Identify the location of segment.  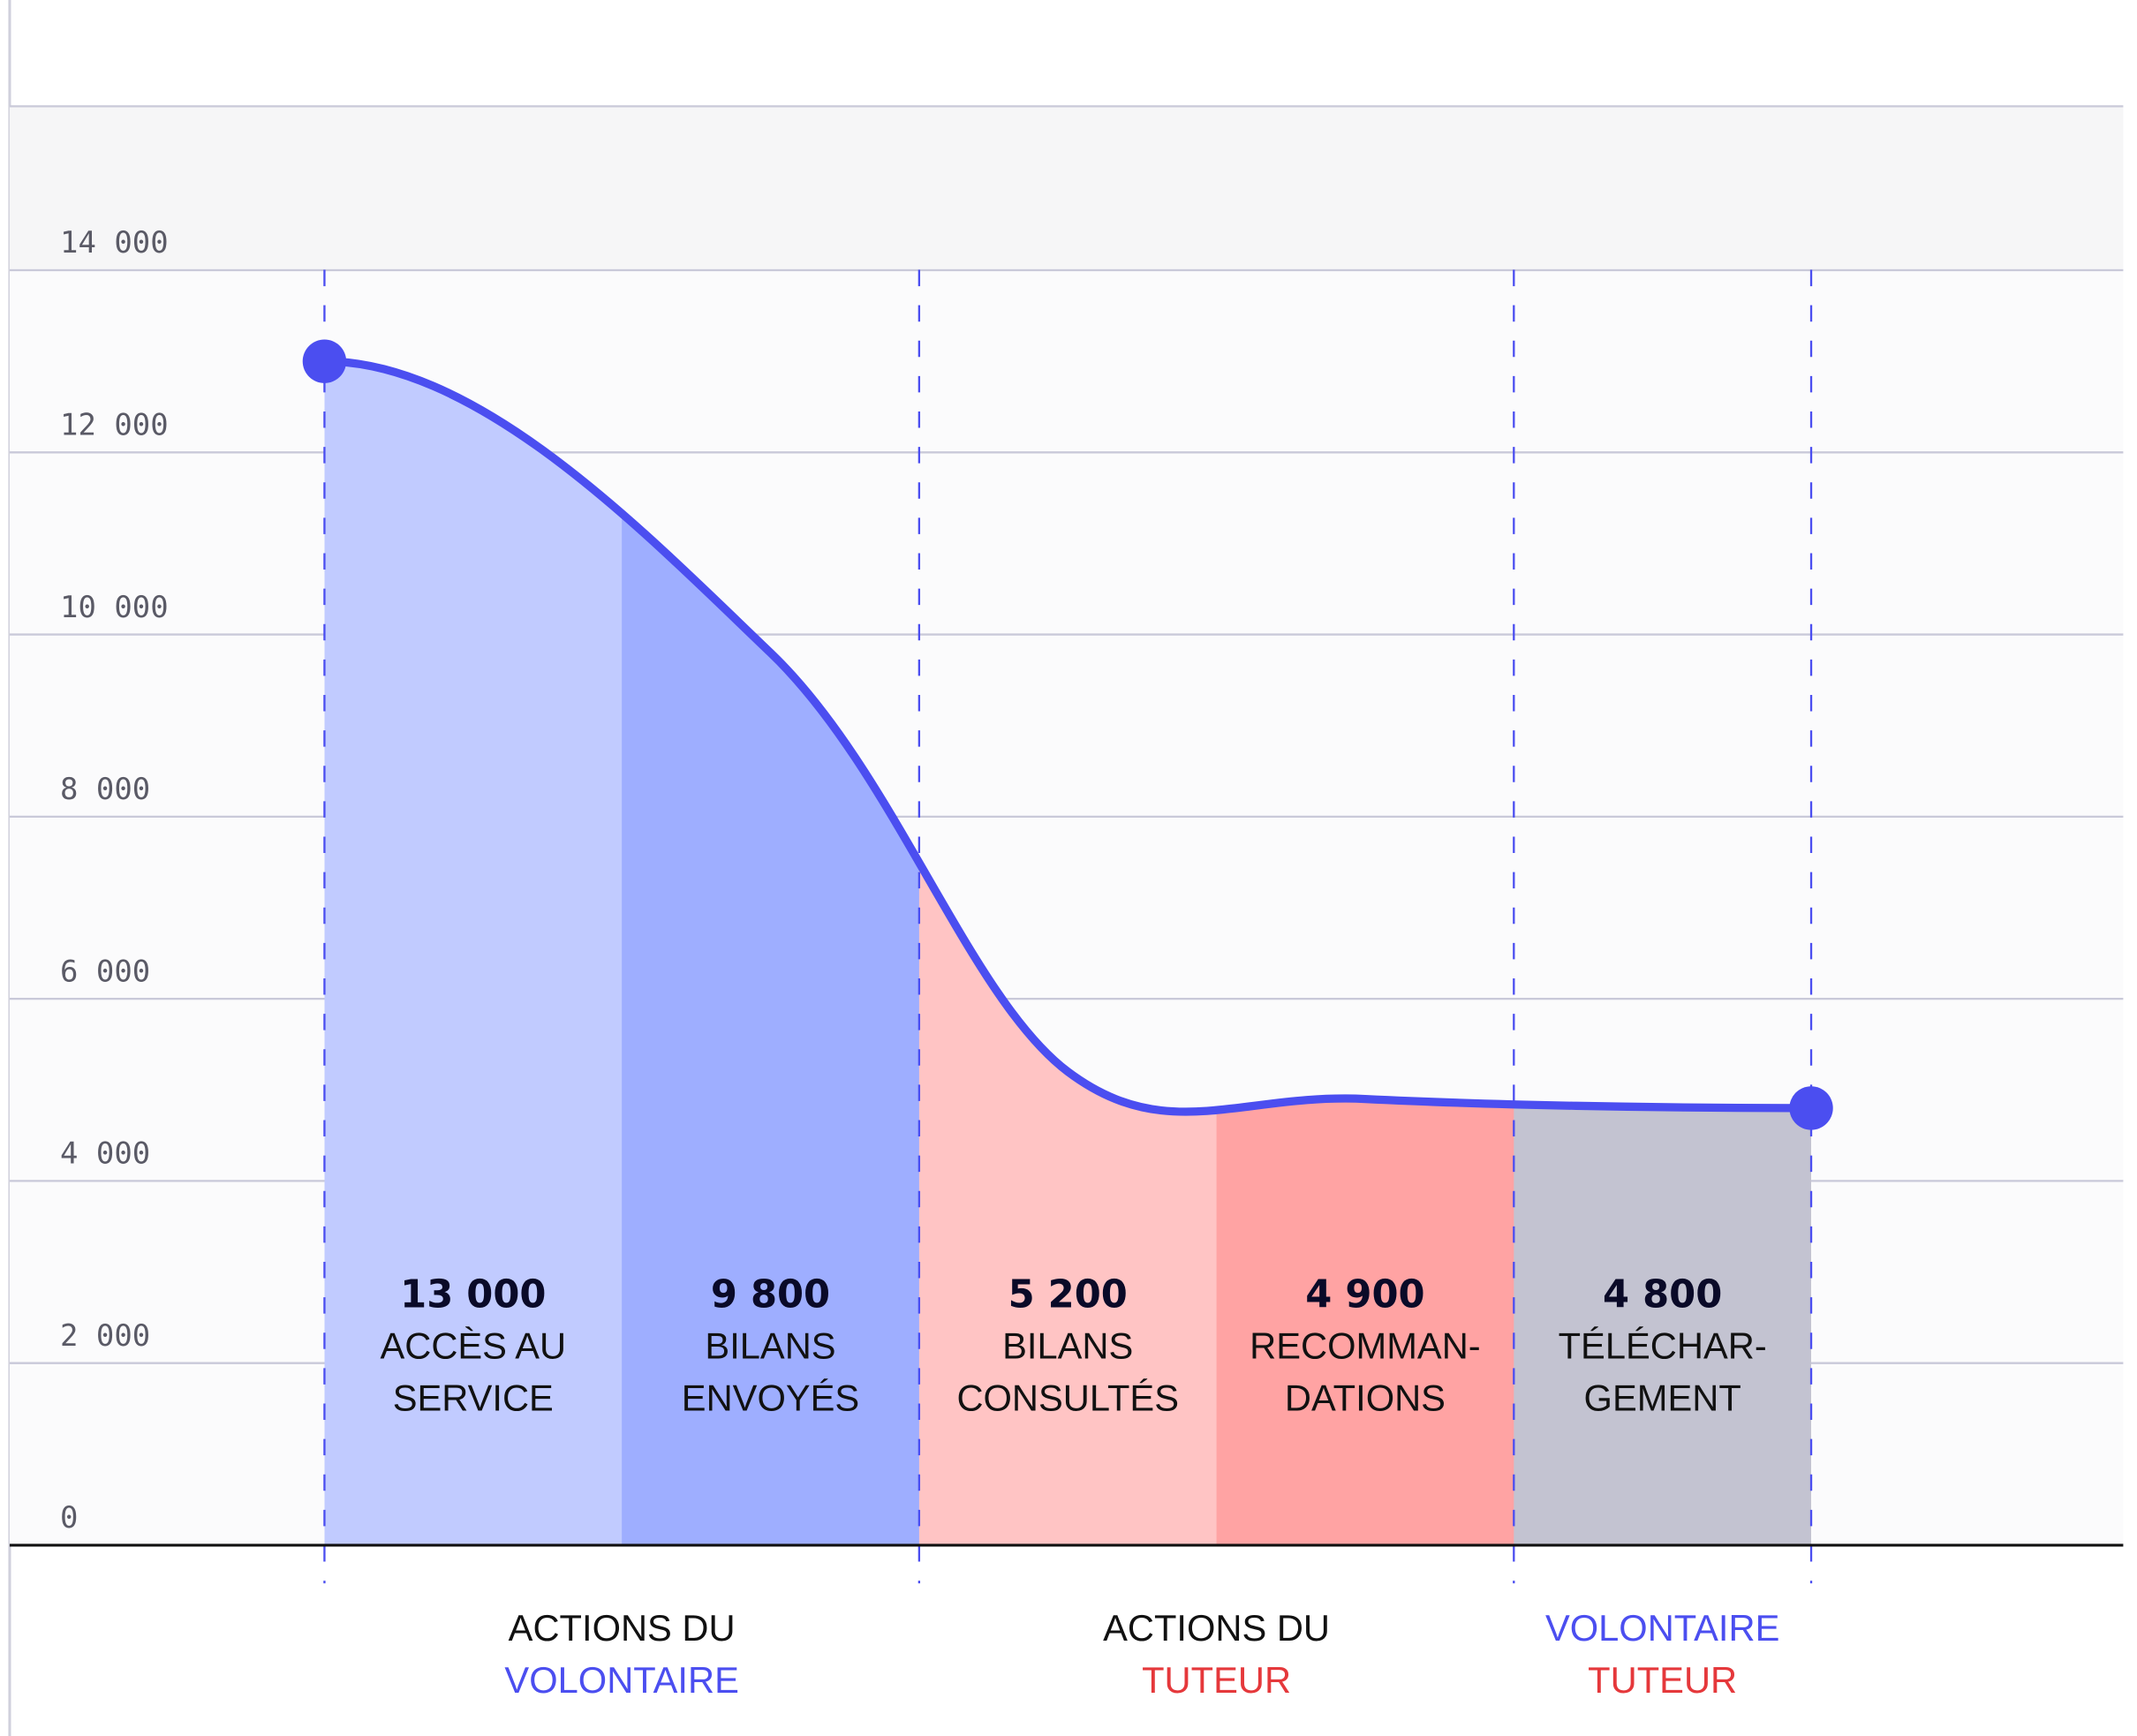
(473, 953).